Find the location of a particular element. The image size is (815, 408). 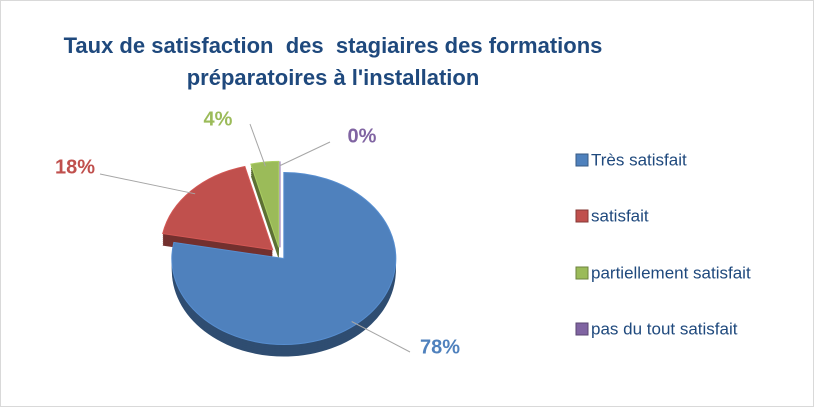

value-label: 18% is located at coordinates (75, 167).